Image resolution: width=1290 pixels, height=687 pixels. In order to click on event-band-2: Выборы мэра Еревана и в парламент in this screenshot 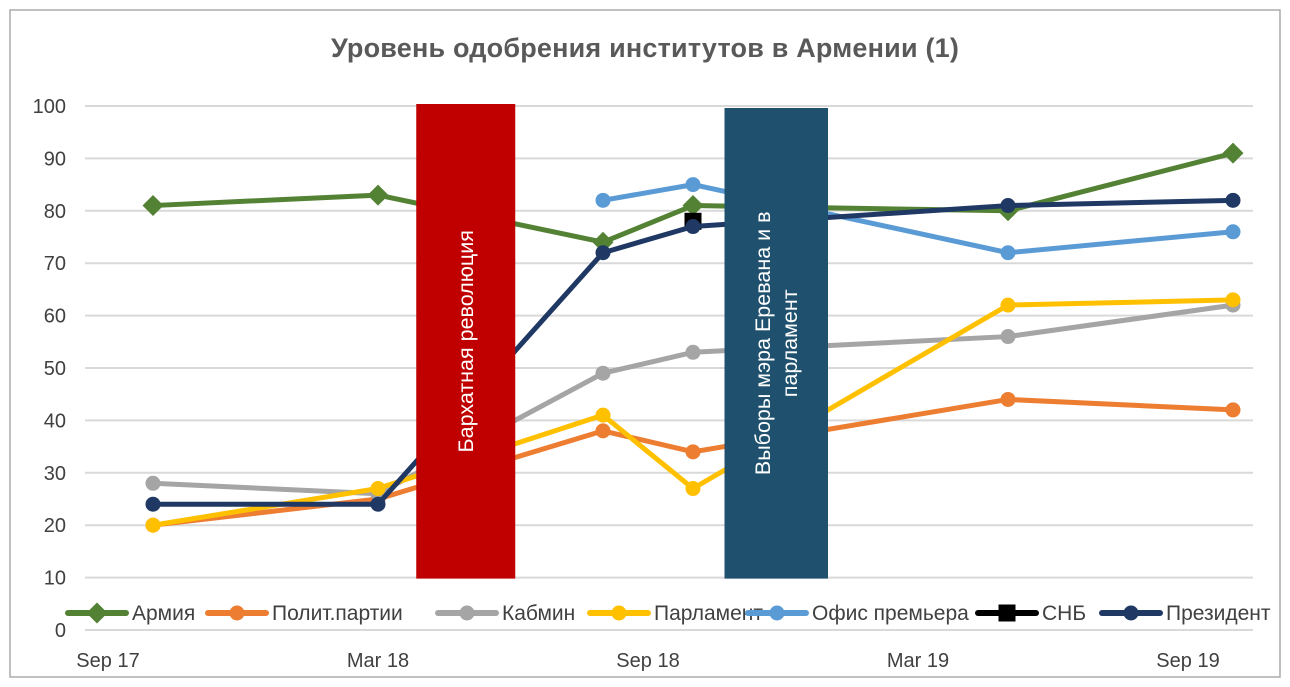, I will do `click(776, 343)`.